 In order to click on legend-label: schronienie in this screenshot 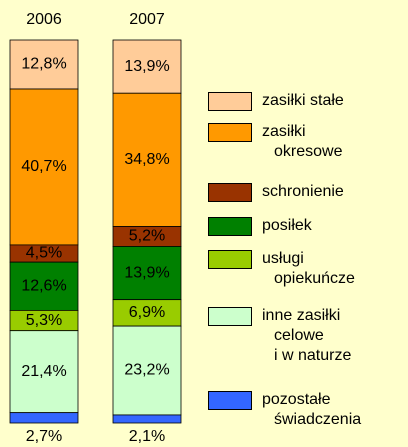, I will do `click(303, 191)`.